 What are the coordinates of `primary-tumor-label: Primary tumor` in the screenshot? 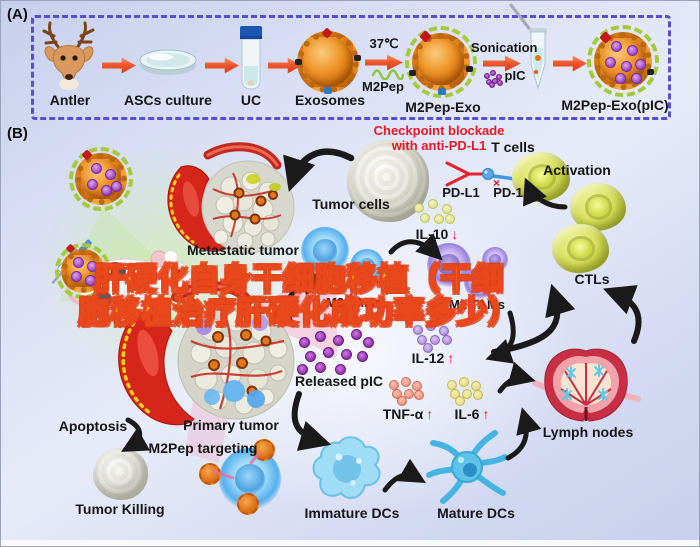 It's located at (231, 425).